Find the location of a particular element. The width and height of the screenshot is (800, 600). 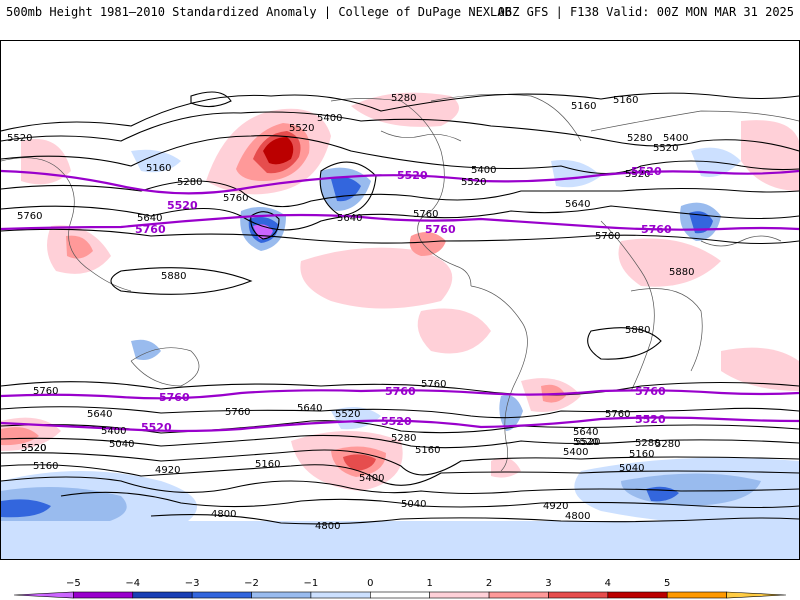

colorbar-tick-label: 1 is located at coordinates (430, 583).